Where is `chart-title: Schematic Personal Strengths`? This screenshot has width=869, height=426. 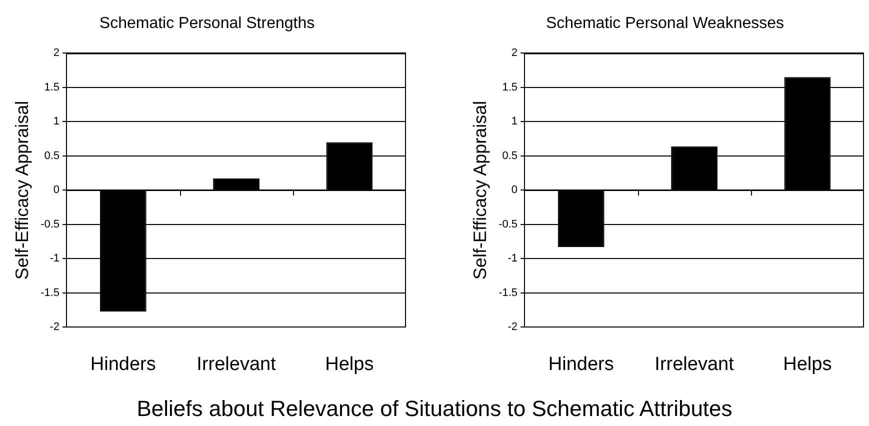
chart-title: Schematic Personal Strengths is located at coordinates (207, 23).